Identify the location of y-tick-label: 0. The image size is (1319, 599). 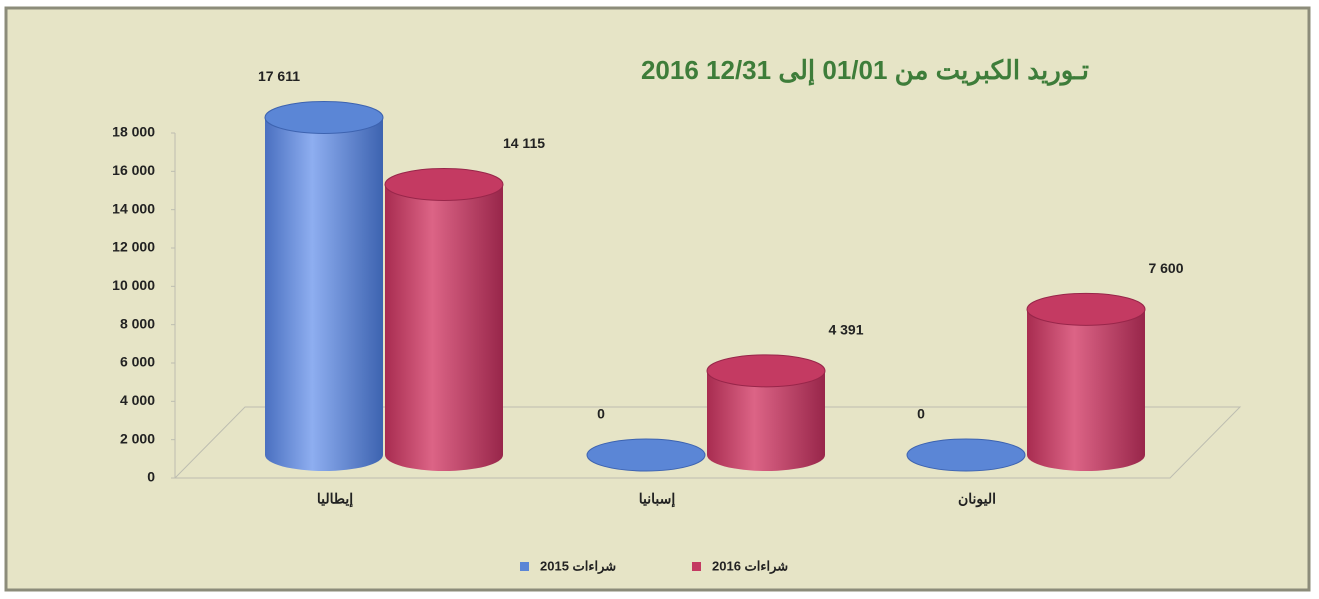
(151, 477).